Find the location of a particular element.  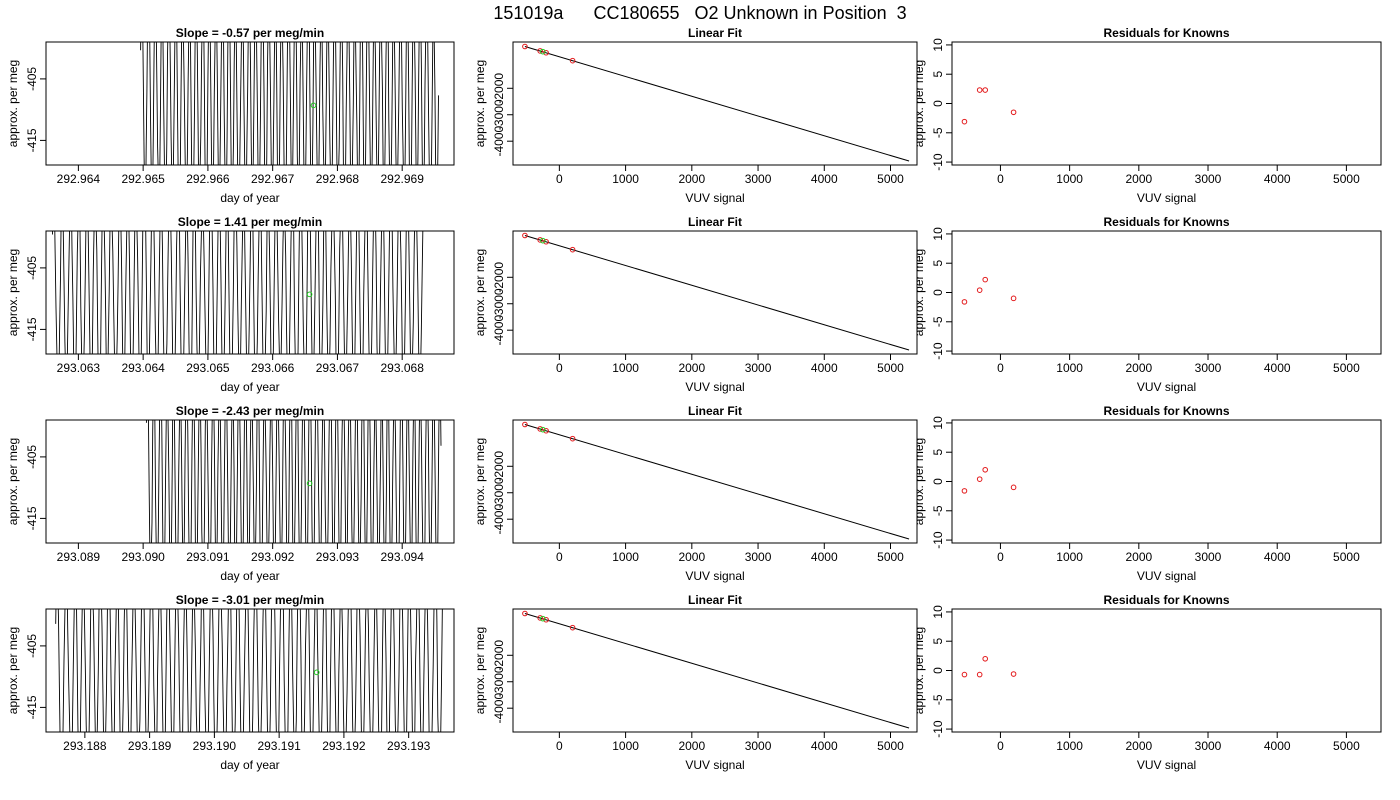

x-tick-label: 292.969 is located at coordinates (402, 179).